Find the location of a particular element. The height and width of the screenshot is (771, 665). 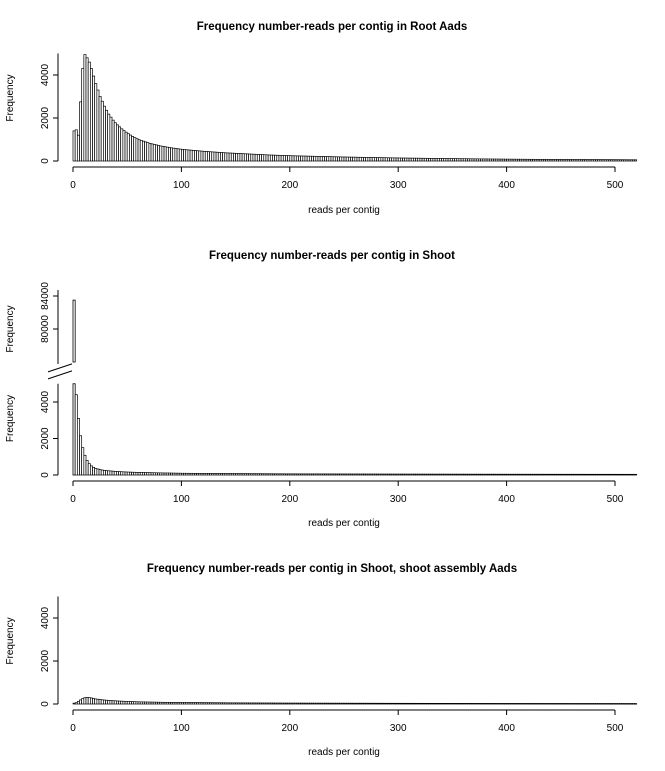

y-tick-label: 84000 is located at coordinates (45, 296).